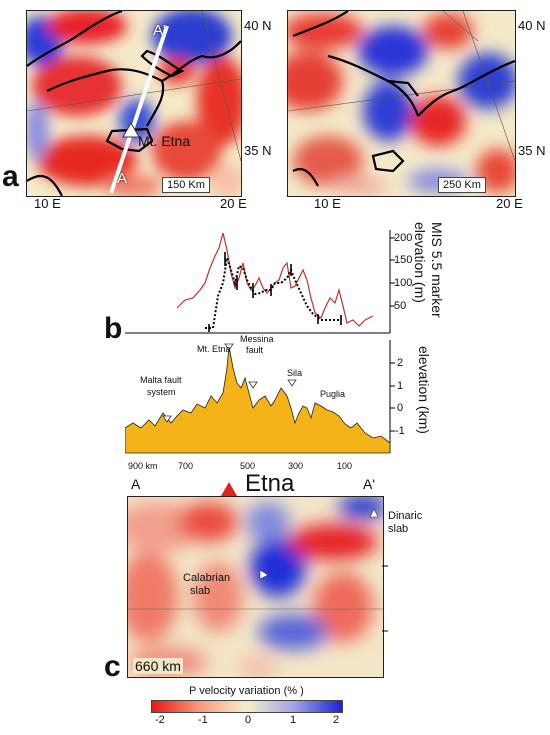  What do you see at coordinates (403, 283) in the screenshot?
I see `mis-tick-100: 100` at bounding box center [403, 283].